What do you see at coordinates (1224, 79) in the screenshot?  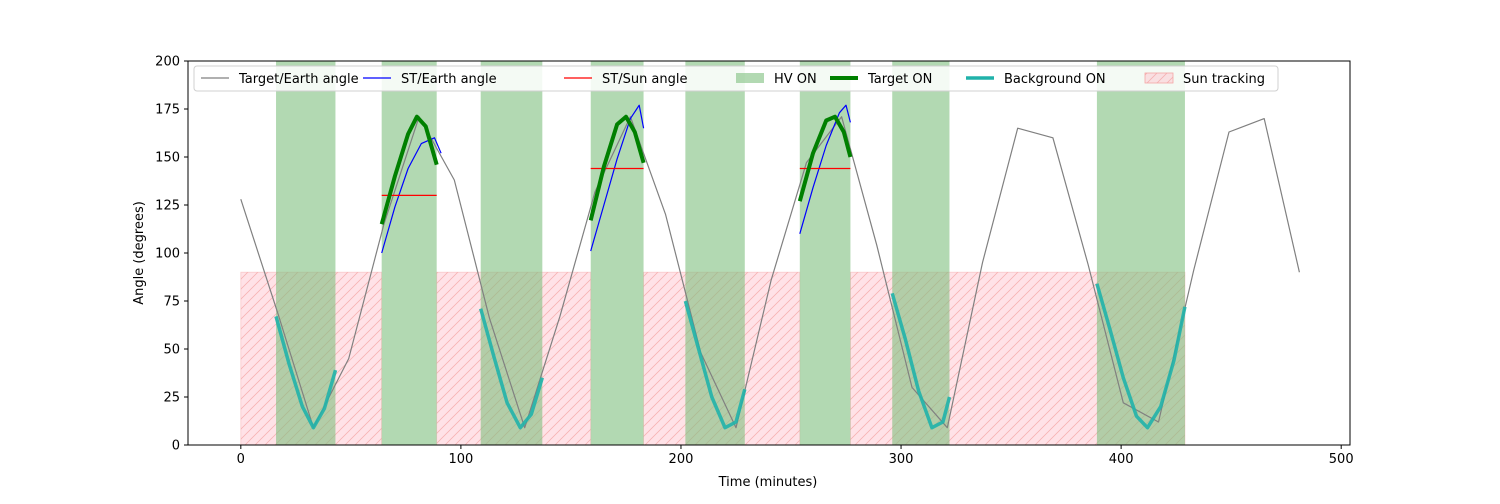 I see `legend-label: Sun tracking` at bounding box center [1224, 79].